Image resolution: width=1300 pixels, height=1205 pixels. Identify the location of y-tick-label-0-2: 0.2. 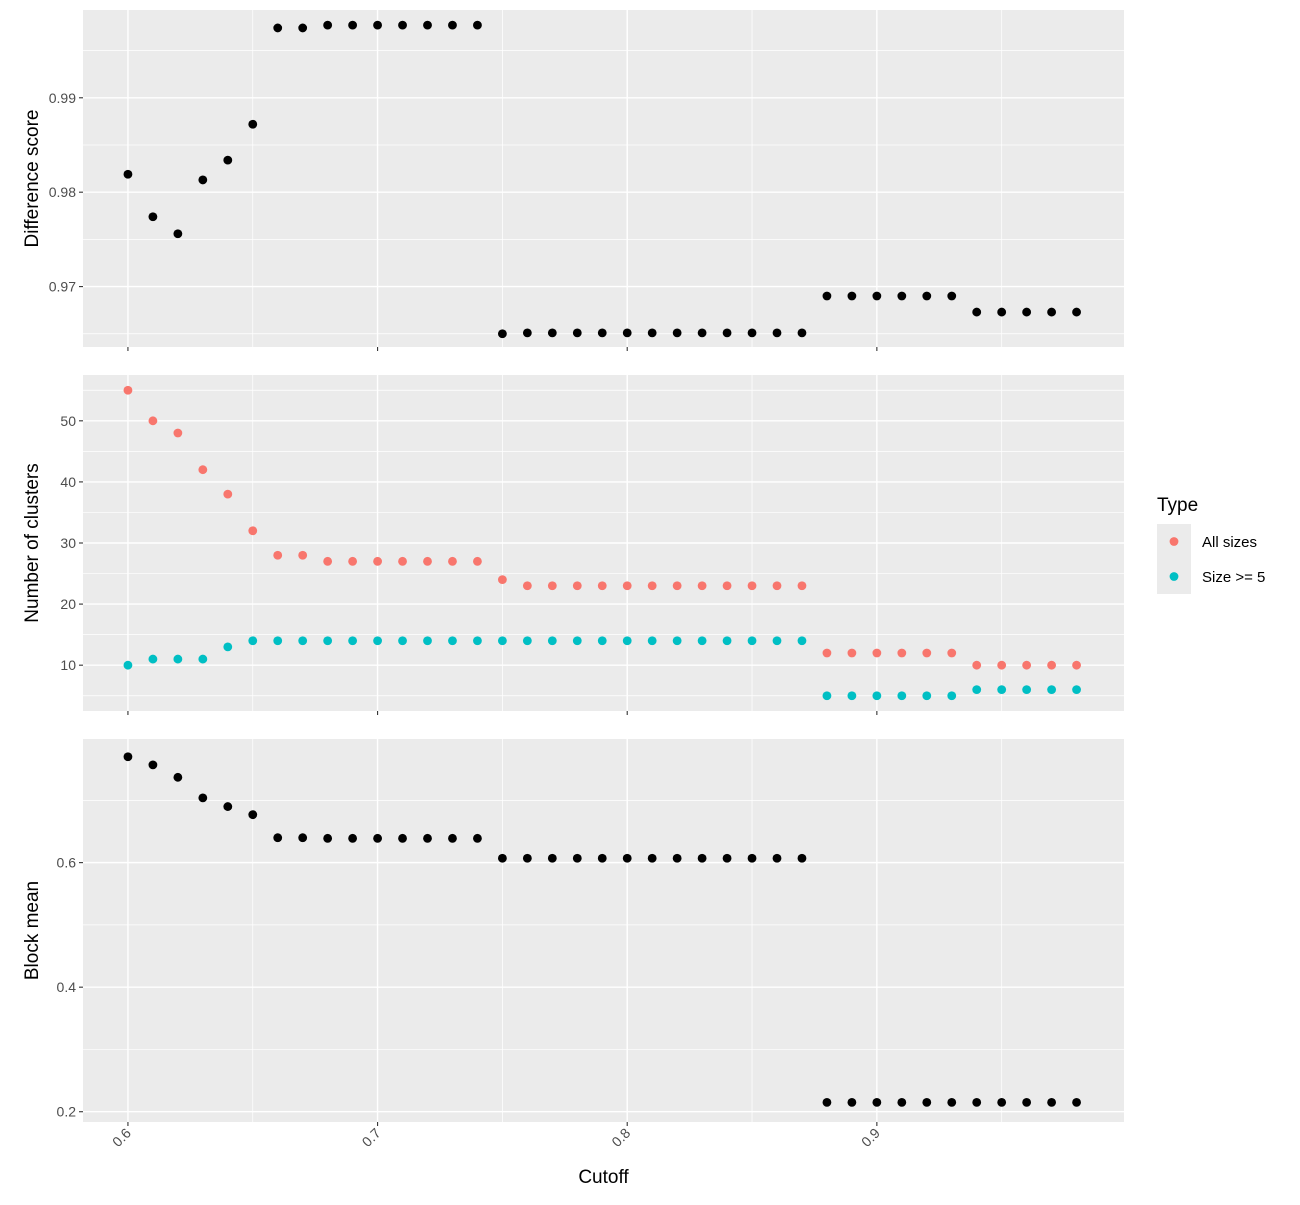
(67, 1112).